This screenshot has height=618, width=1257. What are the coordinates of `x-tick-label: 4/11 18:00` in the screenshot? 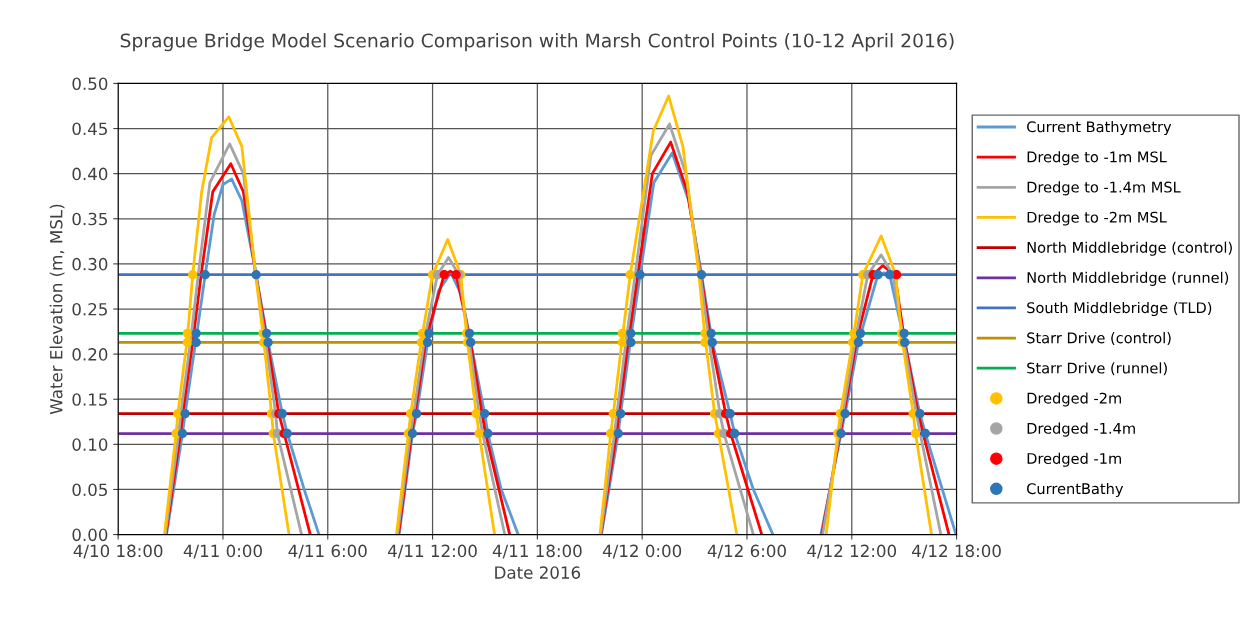 It's located at (537, 551).